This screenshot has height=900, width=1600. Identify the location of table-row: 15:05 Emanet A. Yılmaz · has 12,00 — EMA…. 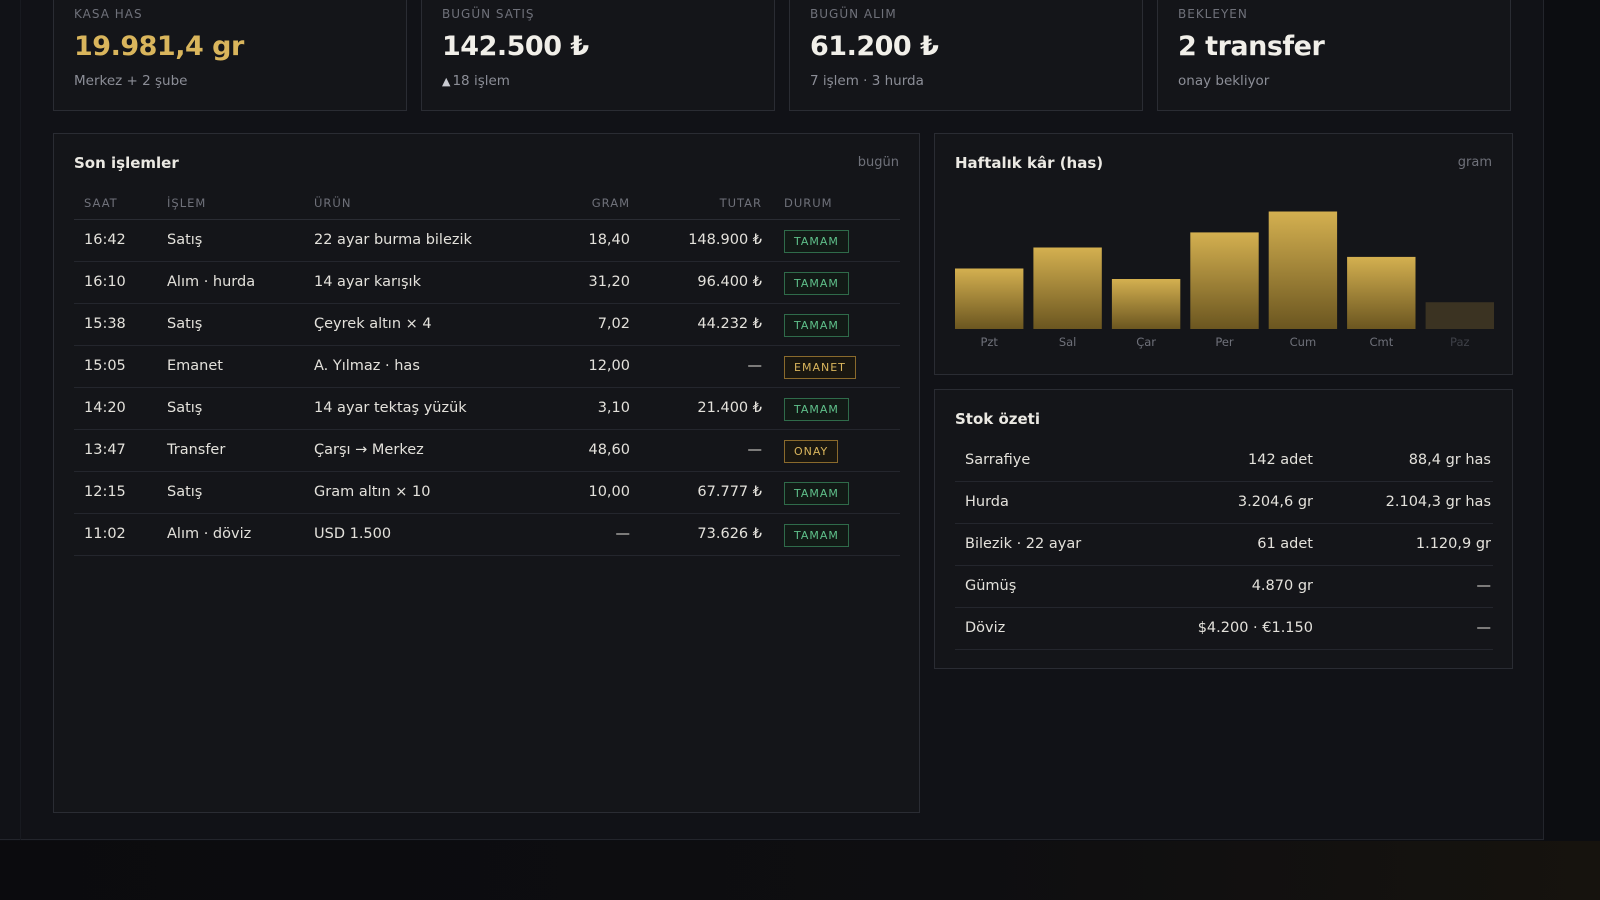
(487, 367).